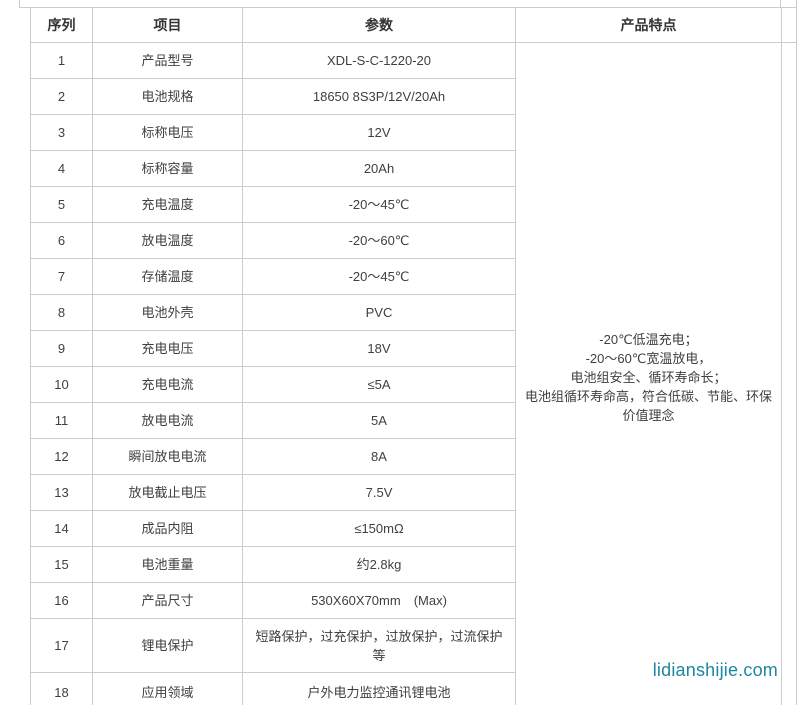 This screenshot has width=800, height=705. Describe the element at coordinates (61, 276) in the screenshot. I see `sequence-cell: 7` at that location.